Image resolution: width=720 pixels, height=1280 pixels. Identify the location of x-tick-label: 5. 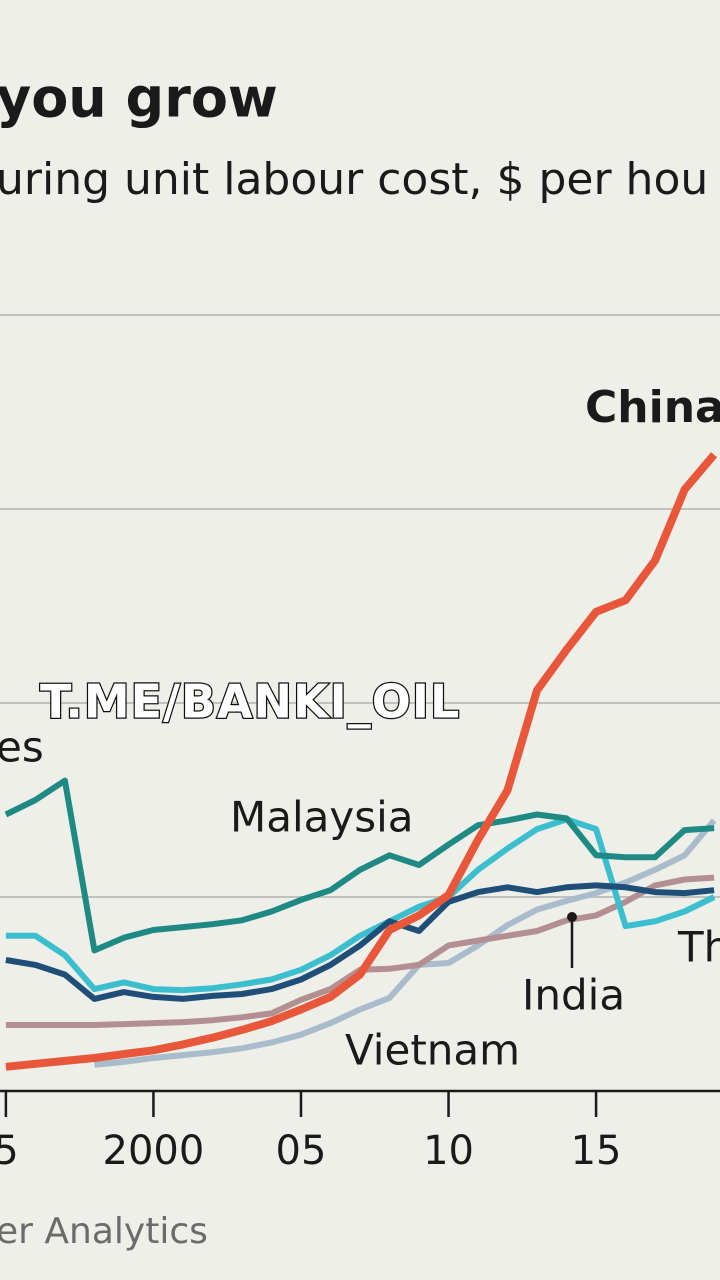
(9, 1151).